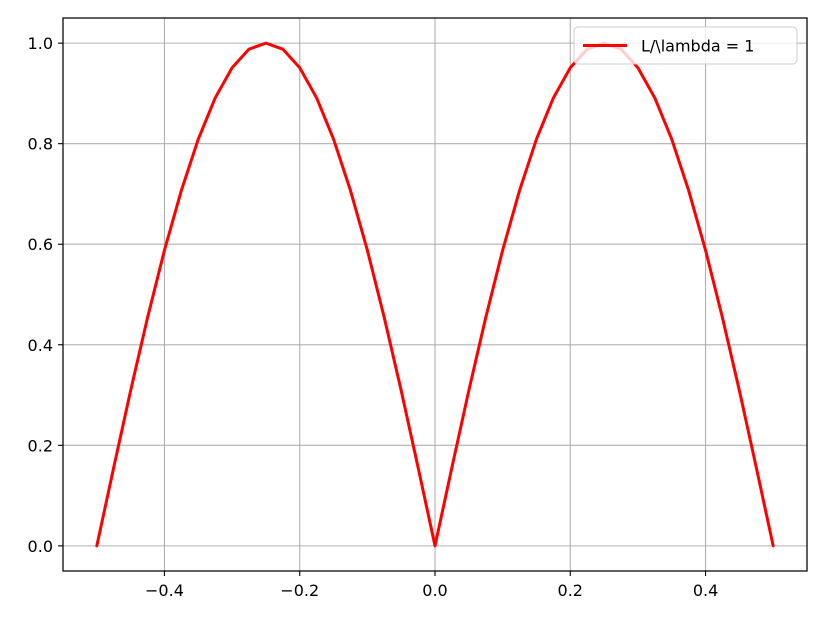  I want to click on legend-box, so click(685, 45).